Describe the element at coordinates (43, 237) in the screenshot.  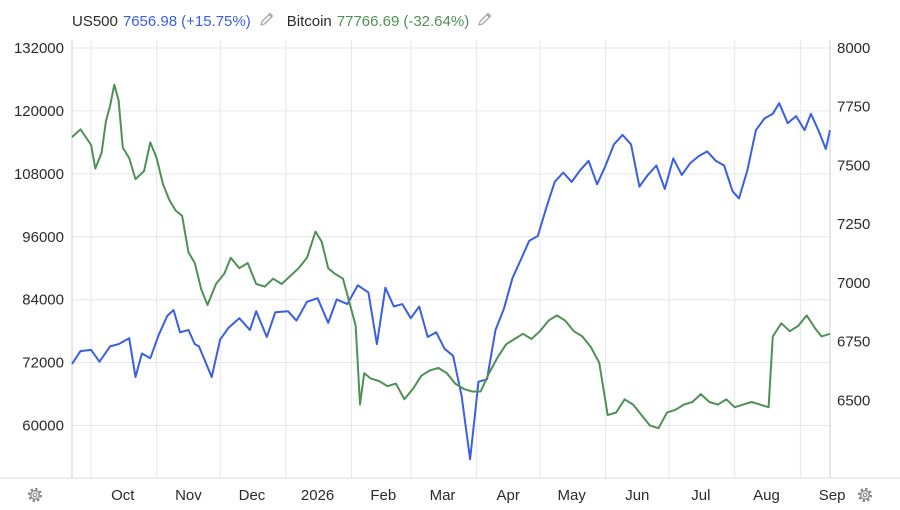
I see `y-left-tick-label: 96000` at that location.